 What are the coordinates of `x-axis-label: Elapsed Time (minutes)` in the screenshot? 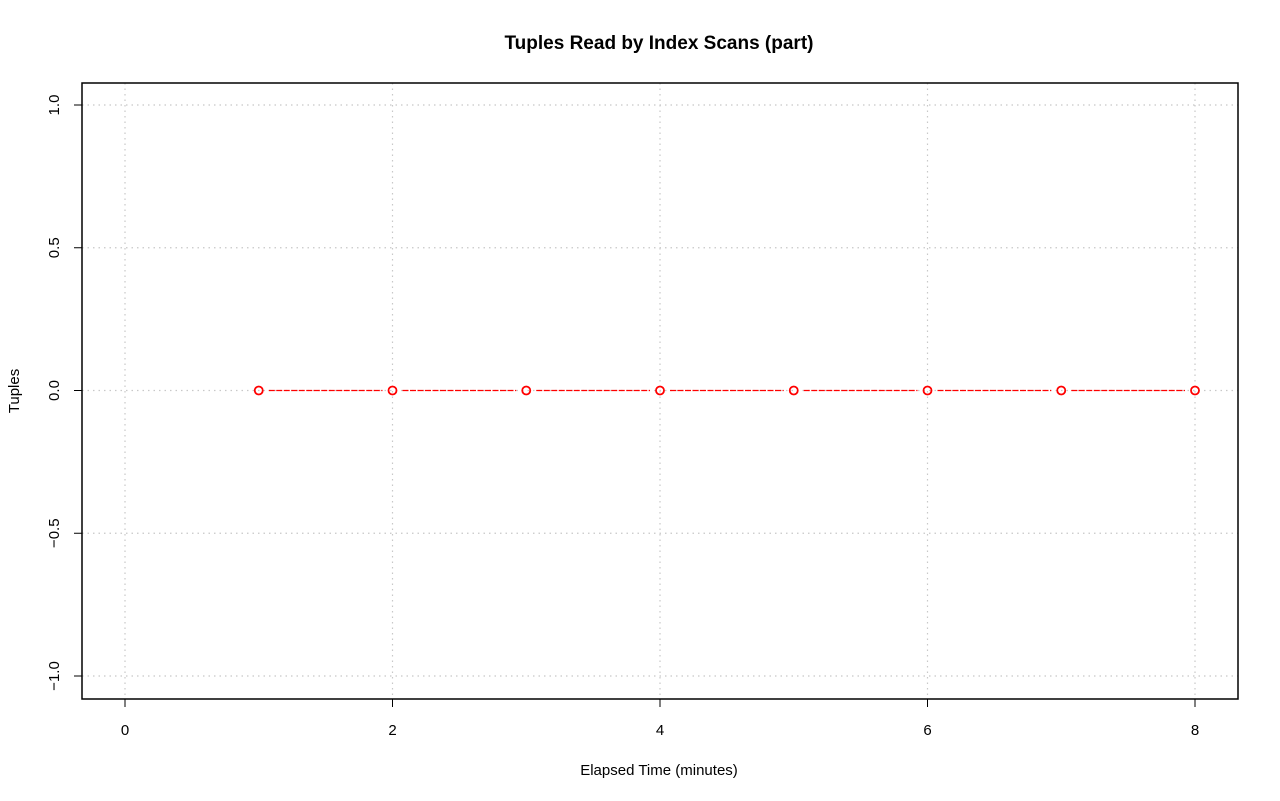 It's located at (659, 770).